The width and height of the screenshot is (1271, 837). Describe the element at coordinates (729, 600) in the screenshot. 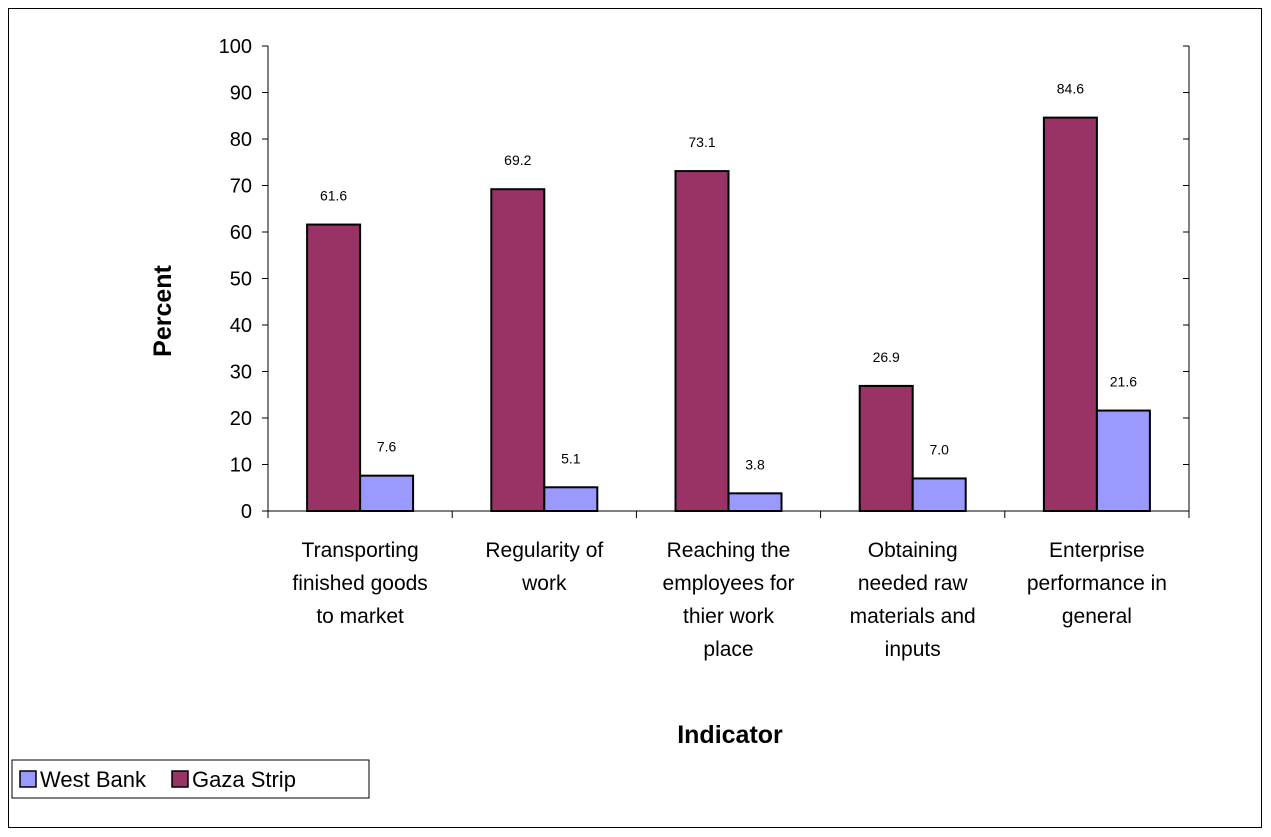

I see `x-category-label: Reaching the employees for thier work place` at that location.